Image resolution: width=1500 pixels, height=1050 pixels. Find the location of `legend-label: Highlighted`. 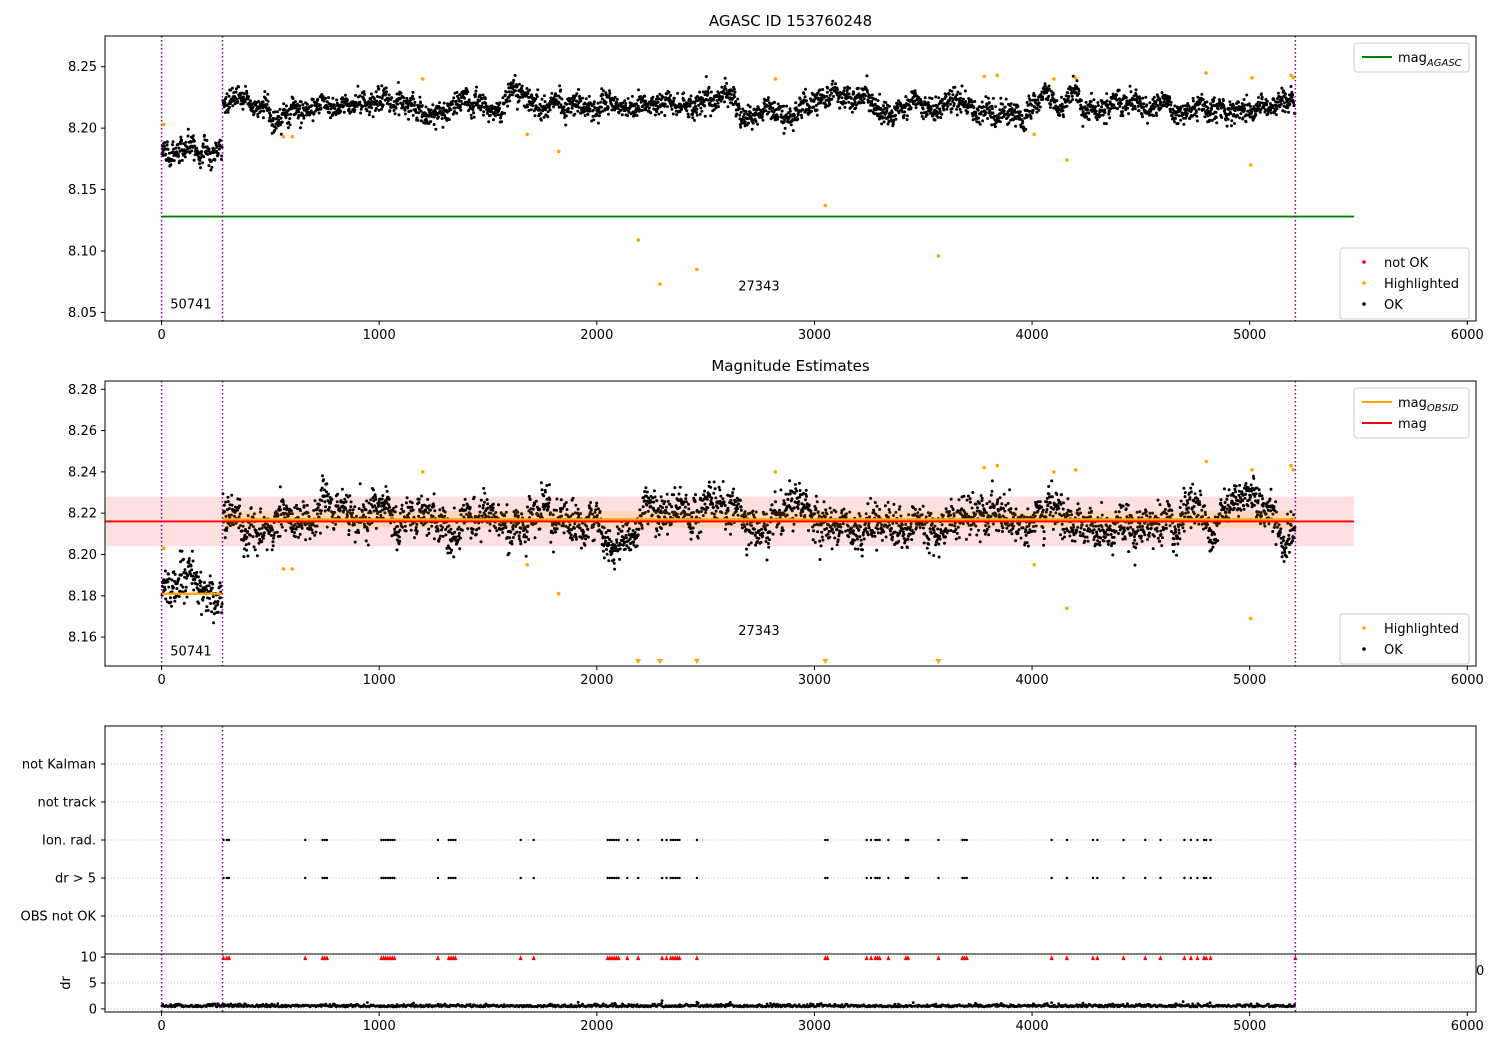

legend-label: Highlighted is located at coordinates (1421, 284).